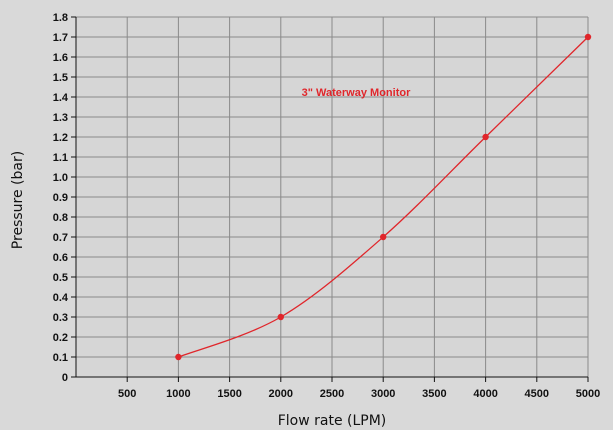 The image size is (613, 430). What do you see at coordinates (60, 178) in the screenshot?
I see `y-tick-label: 1.0` at bounding box center [60, 178].